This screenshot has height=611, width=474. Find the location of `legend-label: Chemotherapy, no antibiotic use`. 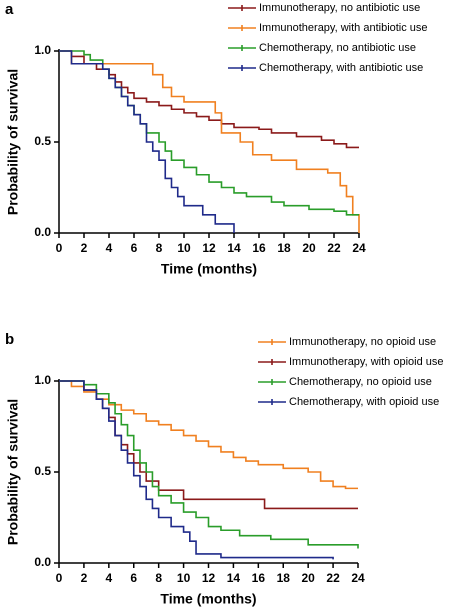

legend-label: Chemotherapy, no antibiotic use is located at coordinates (337, 48).